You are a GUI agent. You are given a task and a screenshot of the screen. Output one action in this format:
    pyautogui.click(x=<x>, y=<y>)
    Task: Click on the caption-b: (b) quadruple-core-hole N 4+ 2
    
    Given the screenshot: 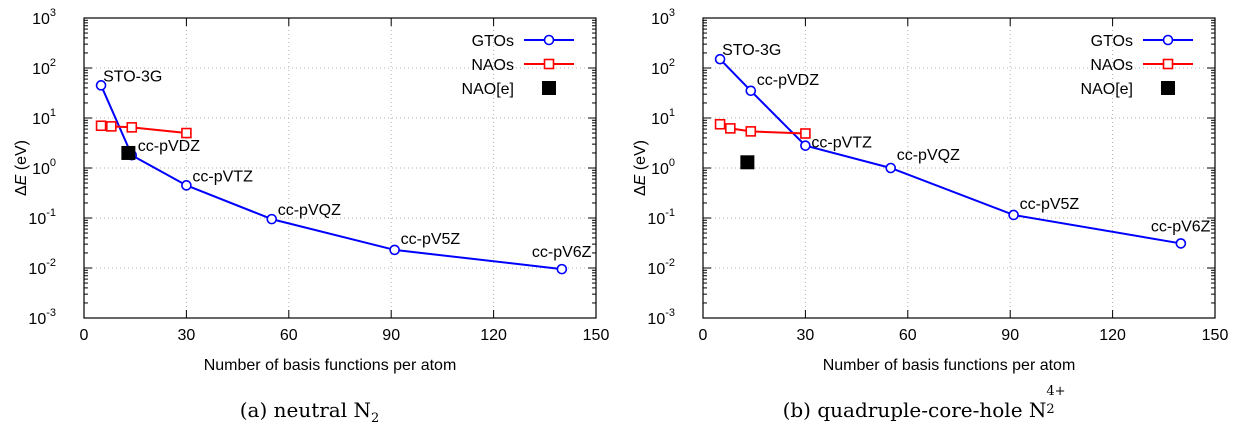 What is the action you would take?
    pyautogui.click(x=928, y=403)
    